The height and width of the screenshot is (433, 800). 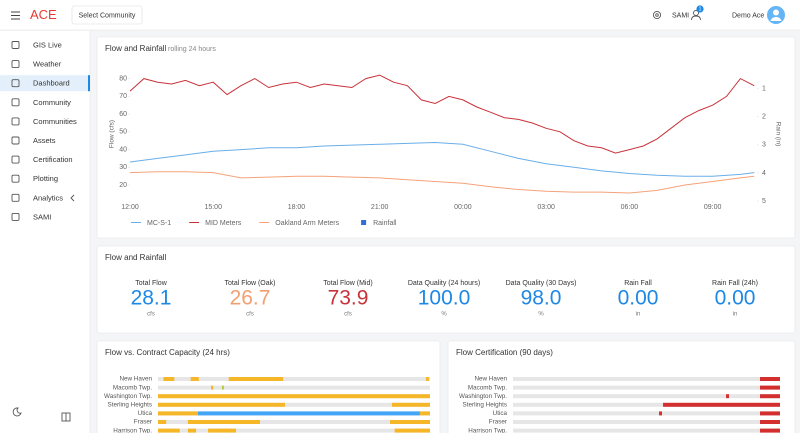 What do you see at coordinates (51, 83) in the screenshot?
I see `nav-item: Dashboard` at bounding box center [51, 83].